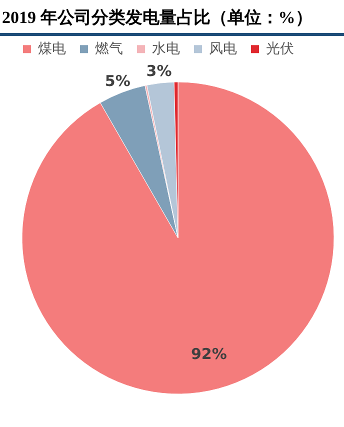 The image size is (344, 427). Describe the element at coordinates (166, 49) in the screenshot. I see `legend-label: 水电` at that location.